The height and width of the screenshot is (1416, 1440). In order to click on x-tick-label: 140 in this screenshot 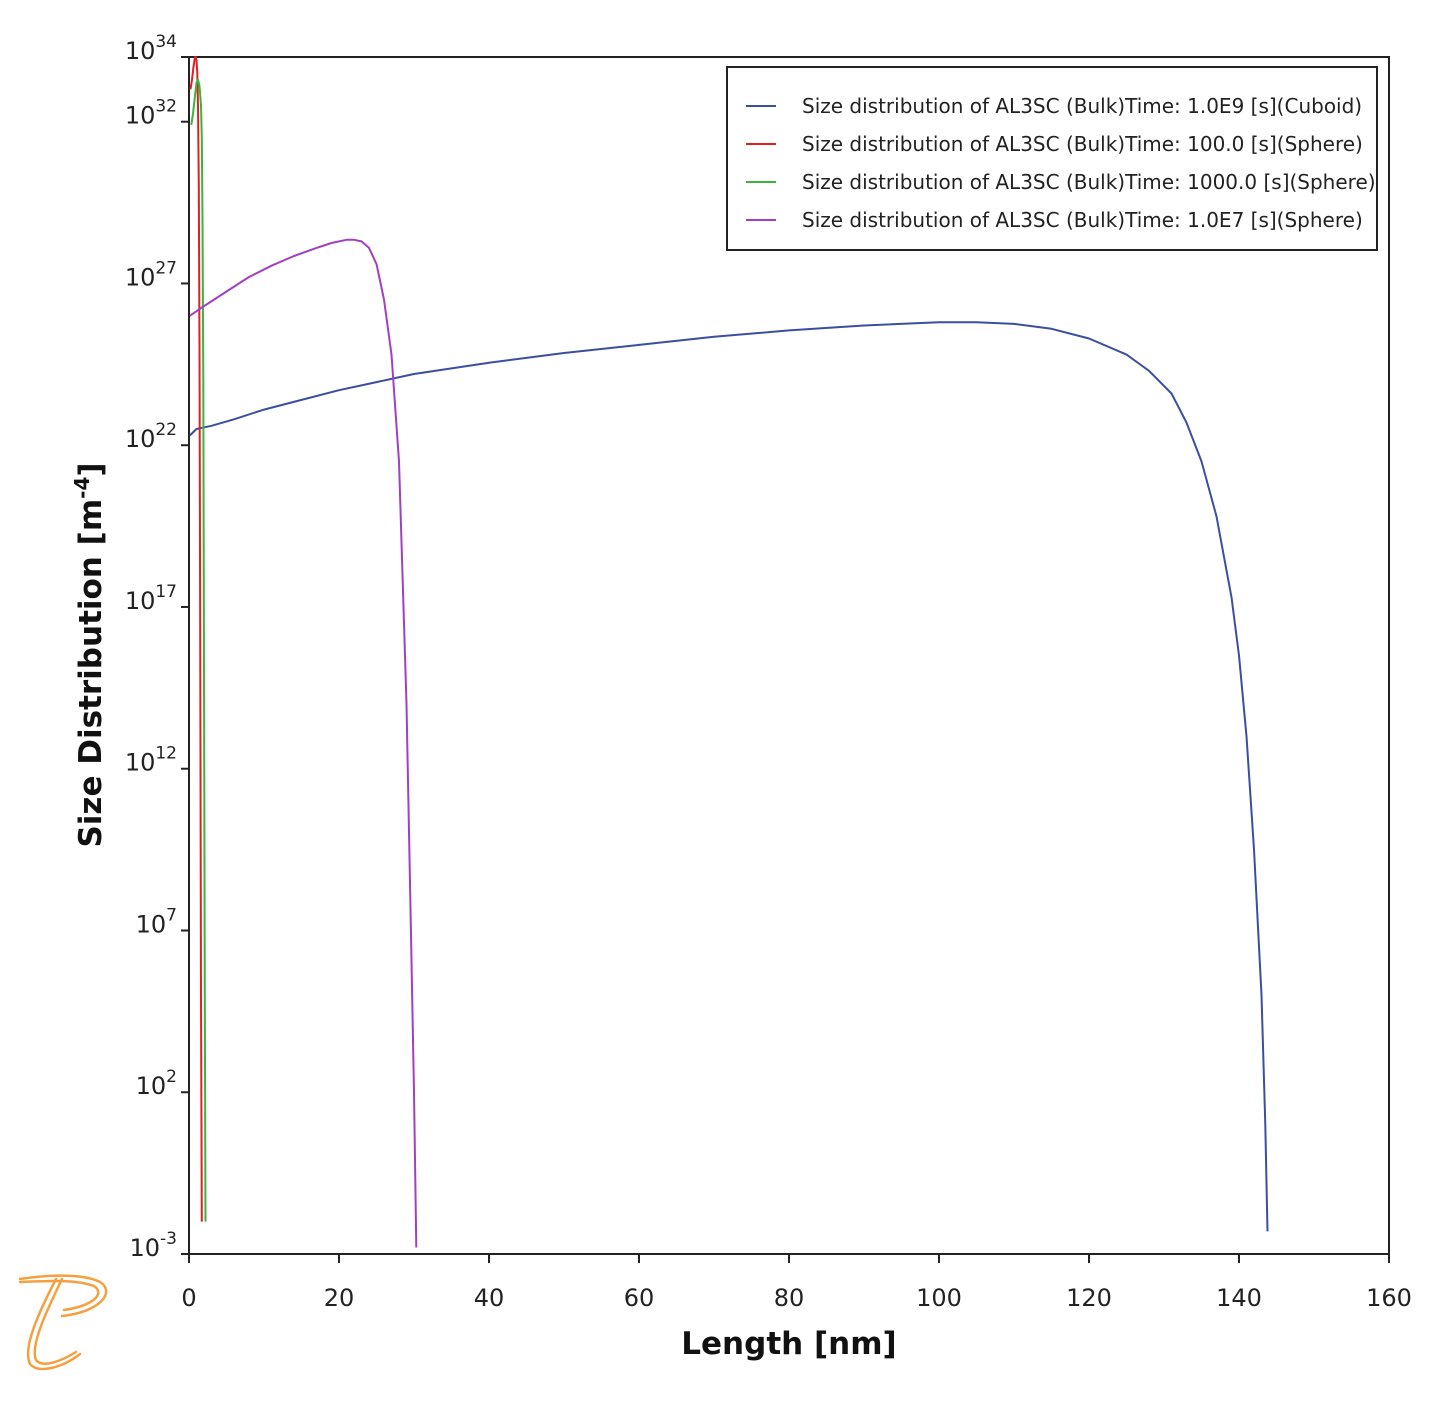, I will do `click(1239, 1298)`.